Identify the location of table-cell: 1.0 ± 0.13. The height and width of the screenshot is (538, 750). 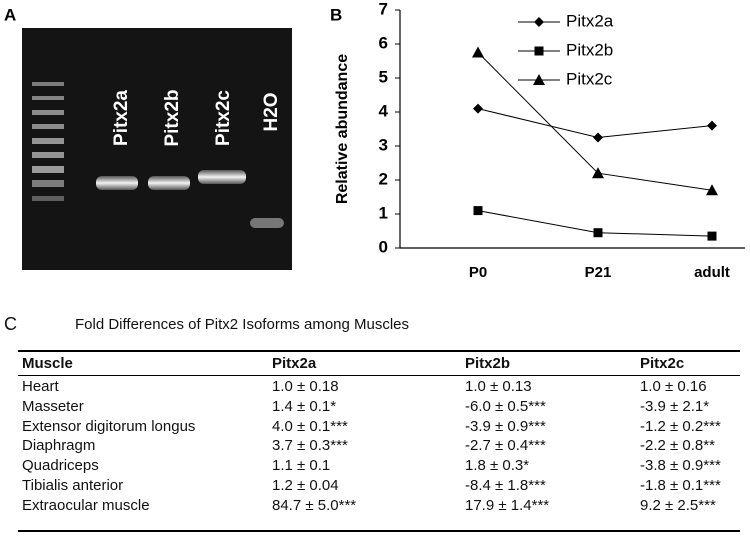
(498, 386).